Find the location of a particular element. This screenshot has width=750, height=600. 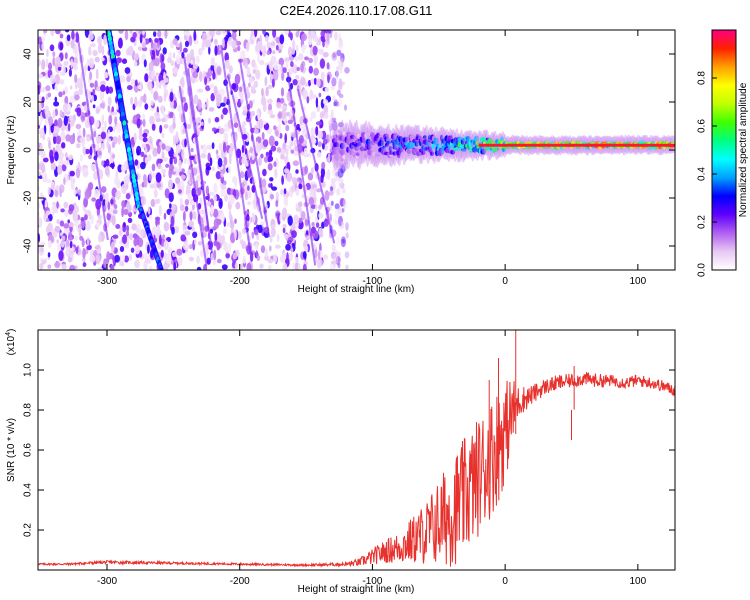

snr-x-tick-label: -300 is located at coordinates (107, 581).